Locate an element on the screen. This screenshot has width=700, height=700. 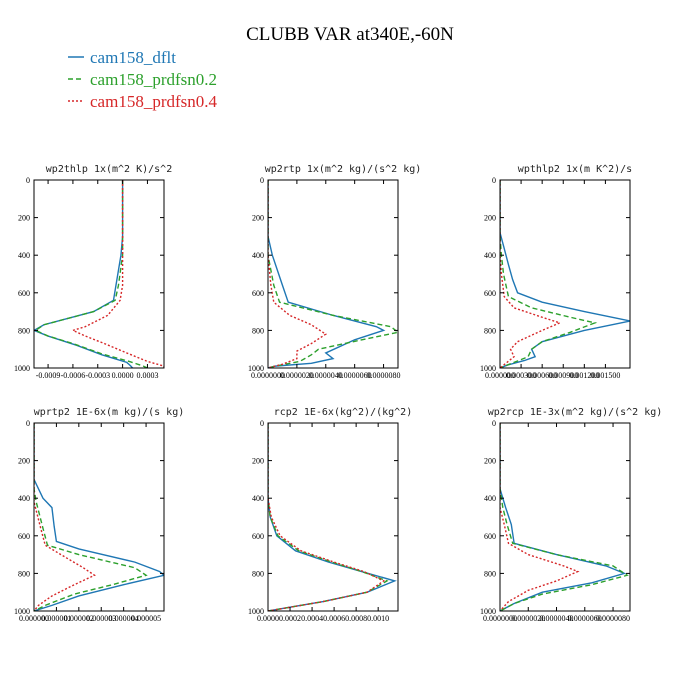
legend-item-dflt: cam158_dflt is located at coordinates (122, 57).